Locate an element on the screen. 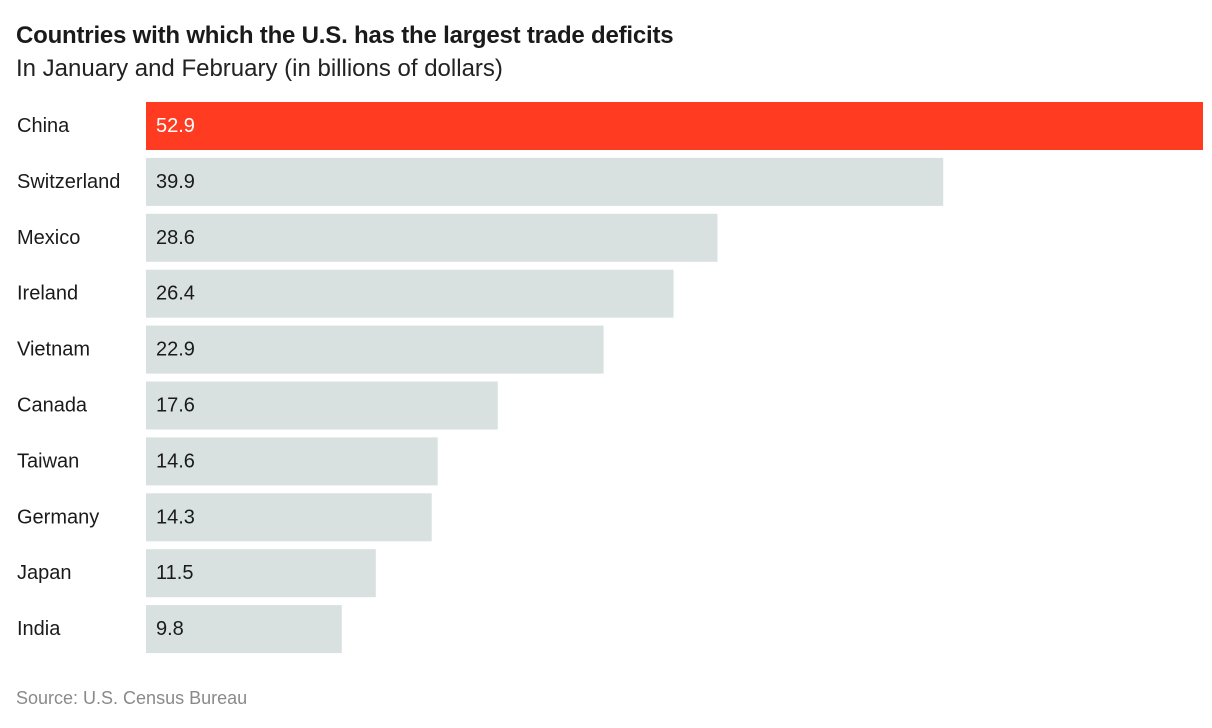 The width and height of the screenshot is (1212, 728). source-note: Source: U.S. Census Bureau is located at coordinates (131, 698).